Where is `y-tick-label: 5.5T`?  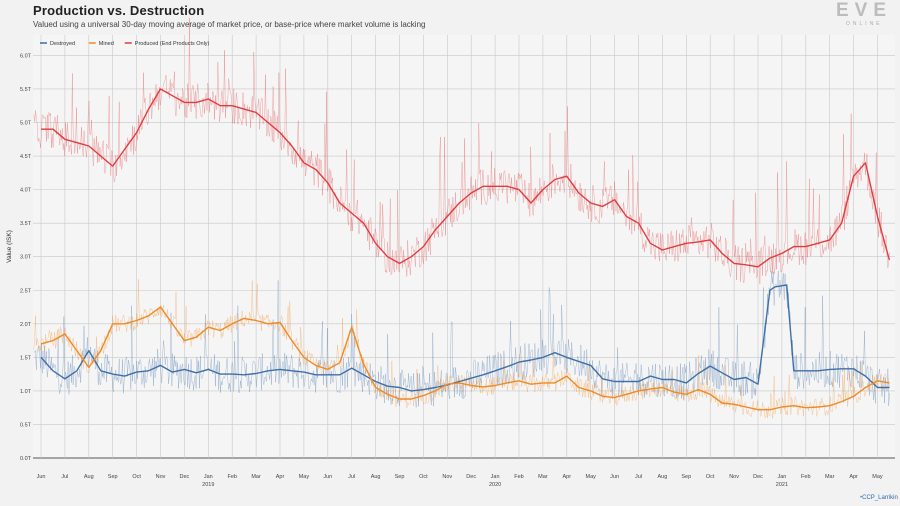 y-tick-label: 5.5T is located at coordinates (26, 90).